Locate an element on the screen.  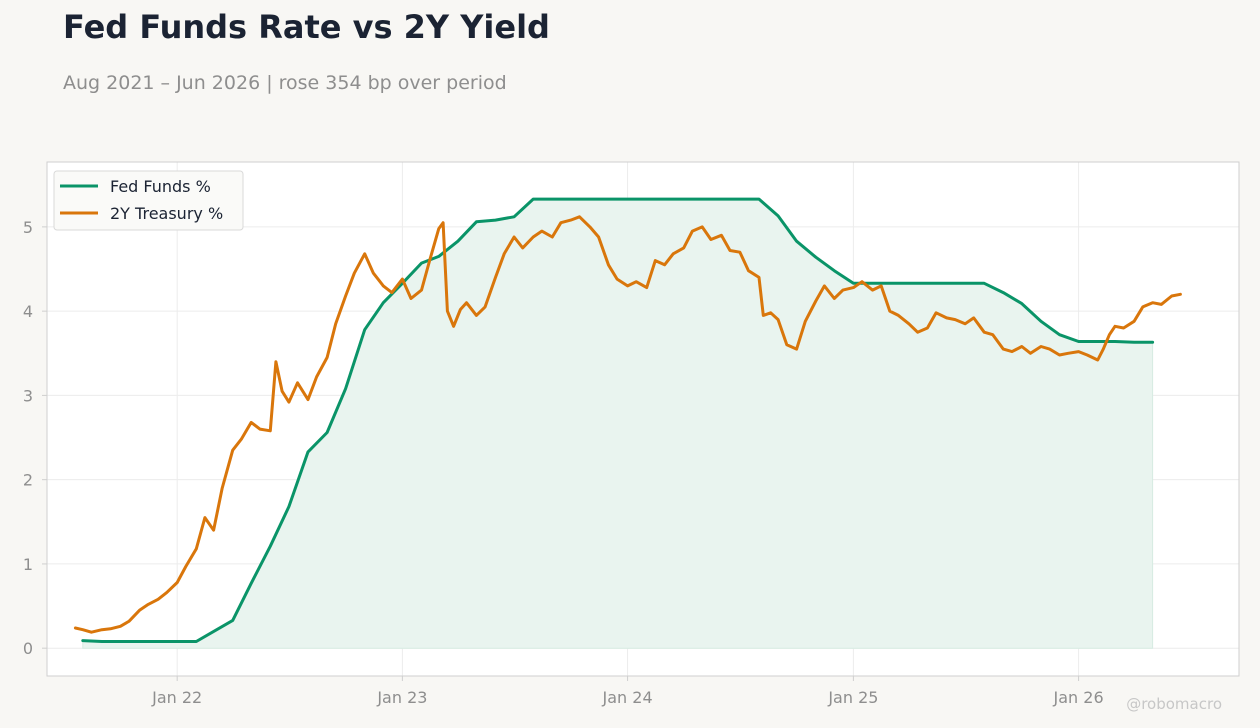
y-tick-label: 5 is located at coordinates (28, 227).